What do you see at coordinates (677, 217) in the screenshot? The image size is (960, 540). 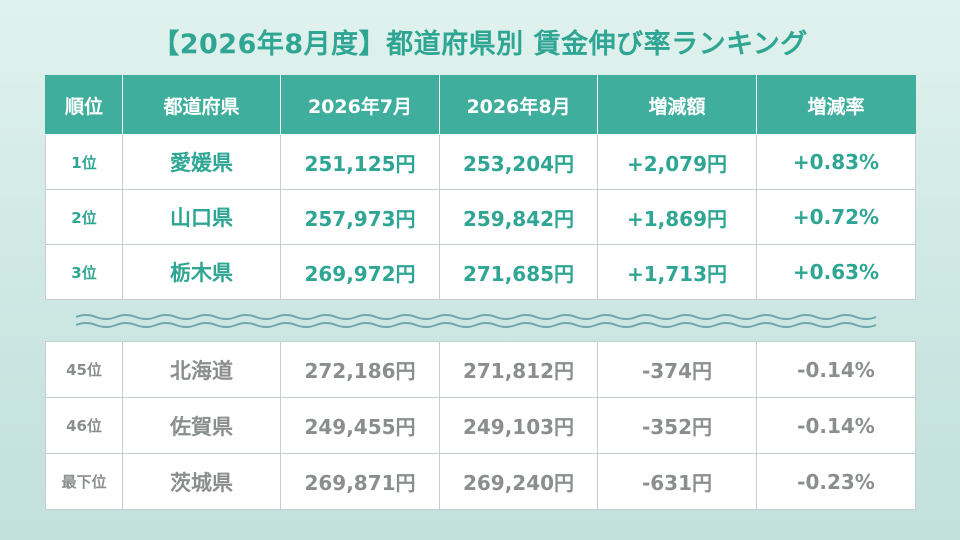 I see `change-amount-cell: +1,869円` at bounding box center [677, 217].